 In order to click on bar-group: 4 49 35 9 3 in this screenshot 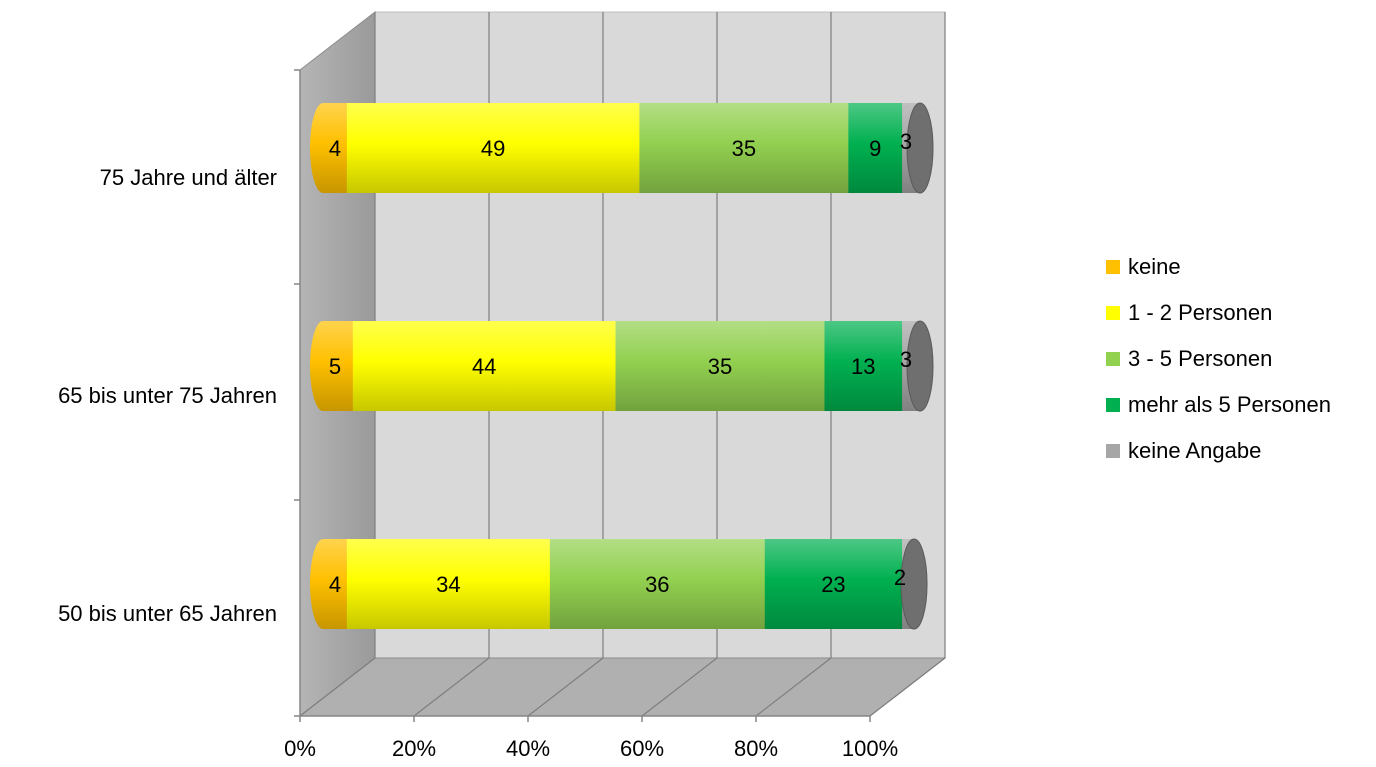, I will do `click(622, 148)`.